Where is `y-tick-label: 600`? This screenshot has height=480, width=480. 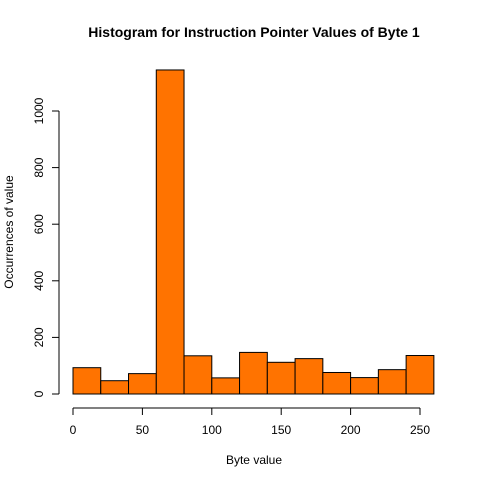
y-tick-label: 600 is located at coordinates (39, 224).